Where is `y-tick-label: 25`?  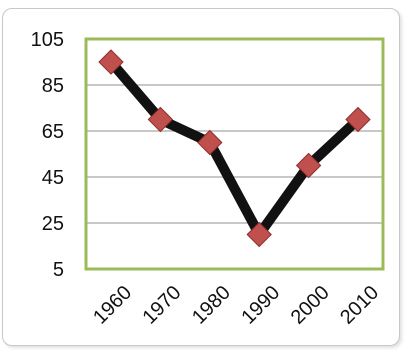
y-tick-label: 25 is located at coordinates (53, 224).